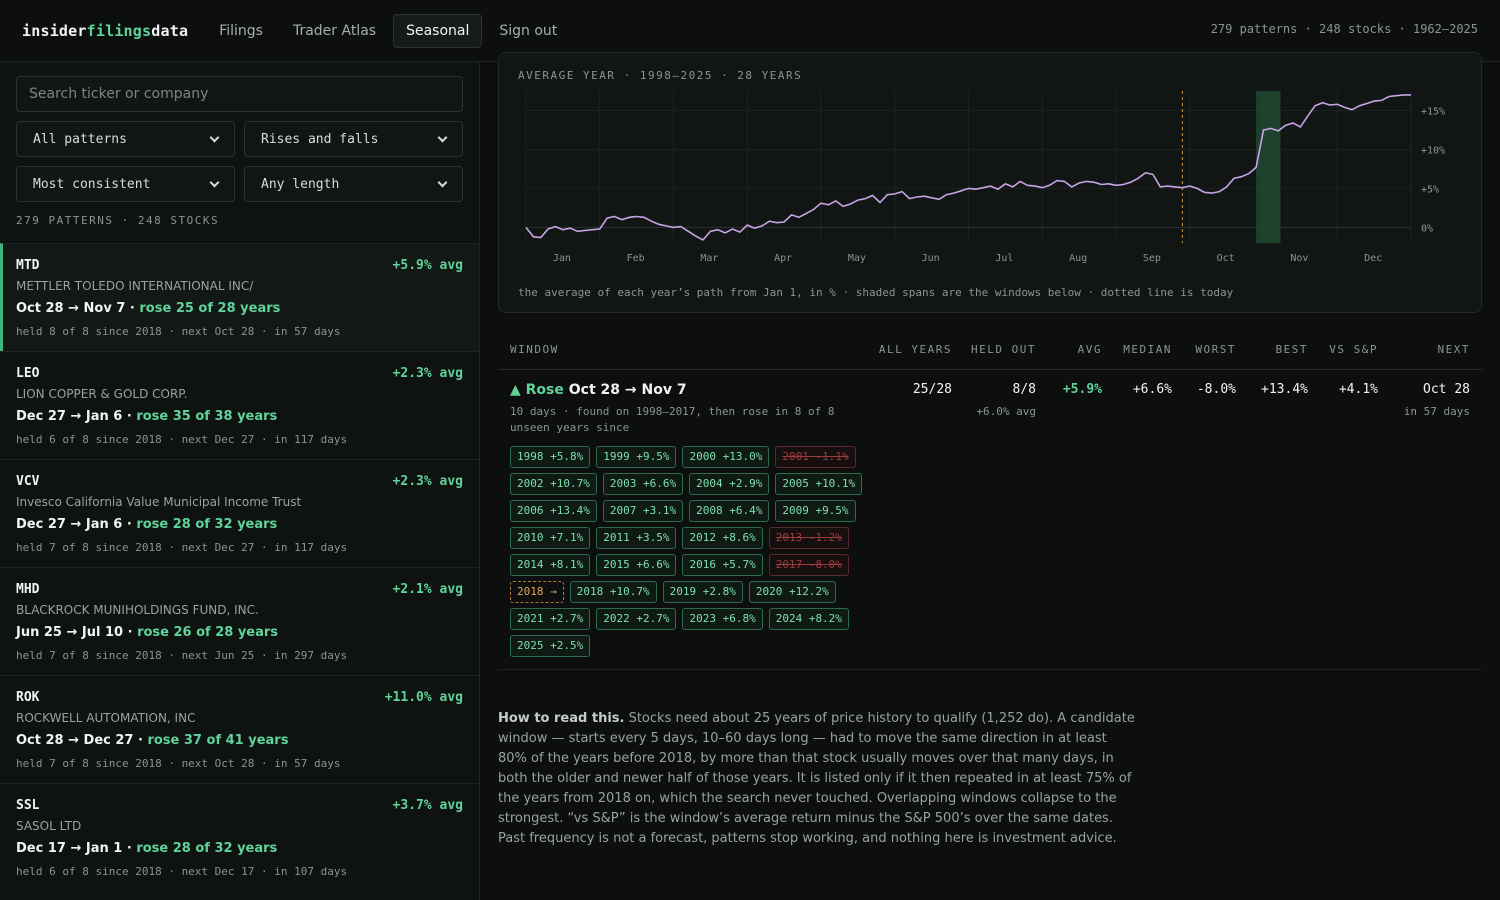 This screenshot has height=900, width=1500. Describe the element at coordinates (241, 30) in the screenshot. I see `nav-filings: Filings` at that location.